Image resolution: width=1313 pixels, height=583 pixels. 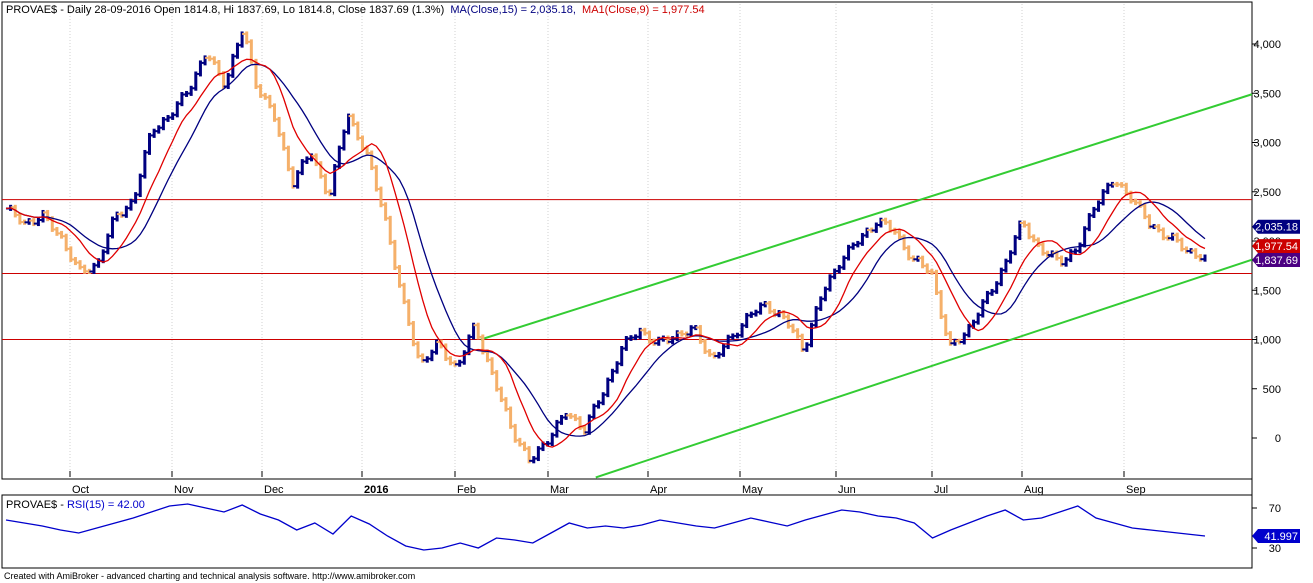 What do you see at coordinates (106, 505) in the screenshot?
I see `rsi-label: RSI(15) = 42.00` at bounding box center [106, 505].